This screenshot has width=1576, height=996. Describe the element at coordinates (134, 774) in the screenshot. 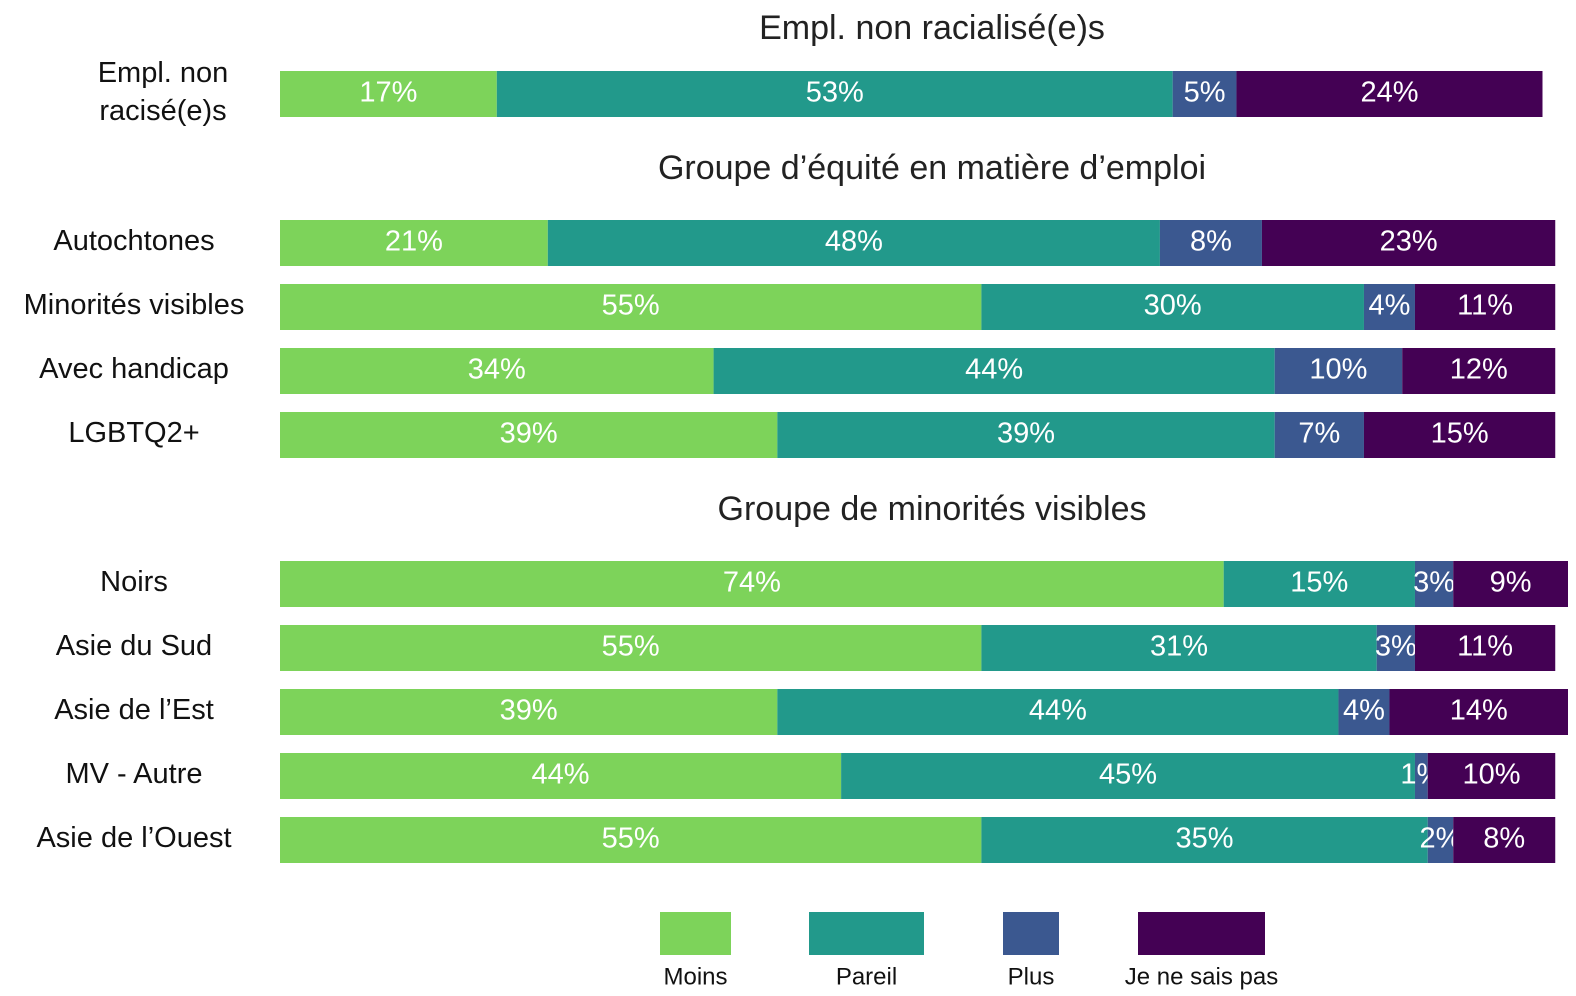

I see `category-label: MV - Autre` at that location.